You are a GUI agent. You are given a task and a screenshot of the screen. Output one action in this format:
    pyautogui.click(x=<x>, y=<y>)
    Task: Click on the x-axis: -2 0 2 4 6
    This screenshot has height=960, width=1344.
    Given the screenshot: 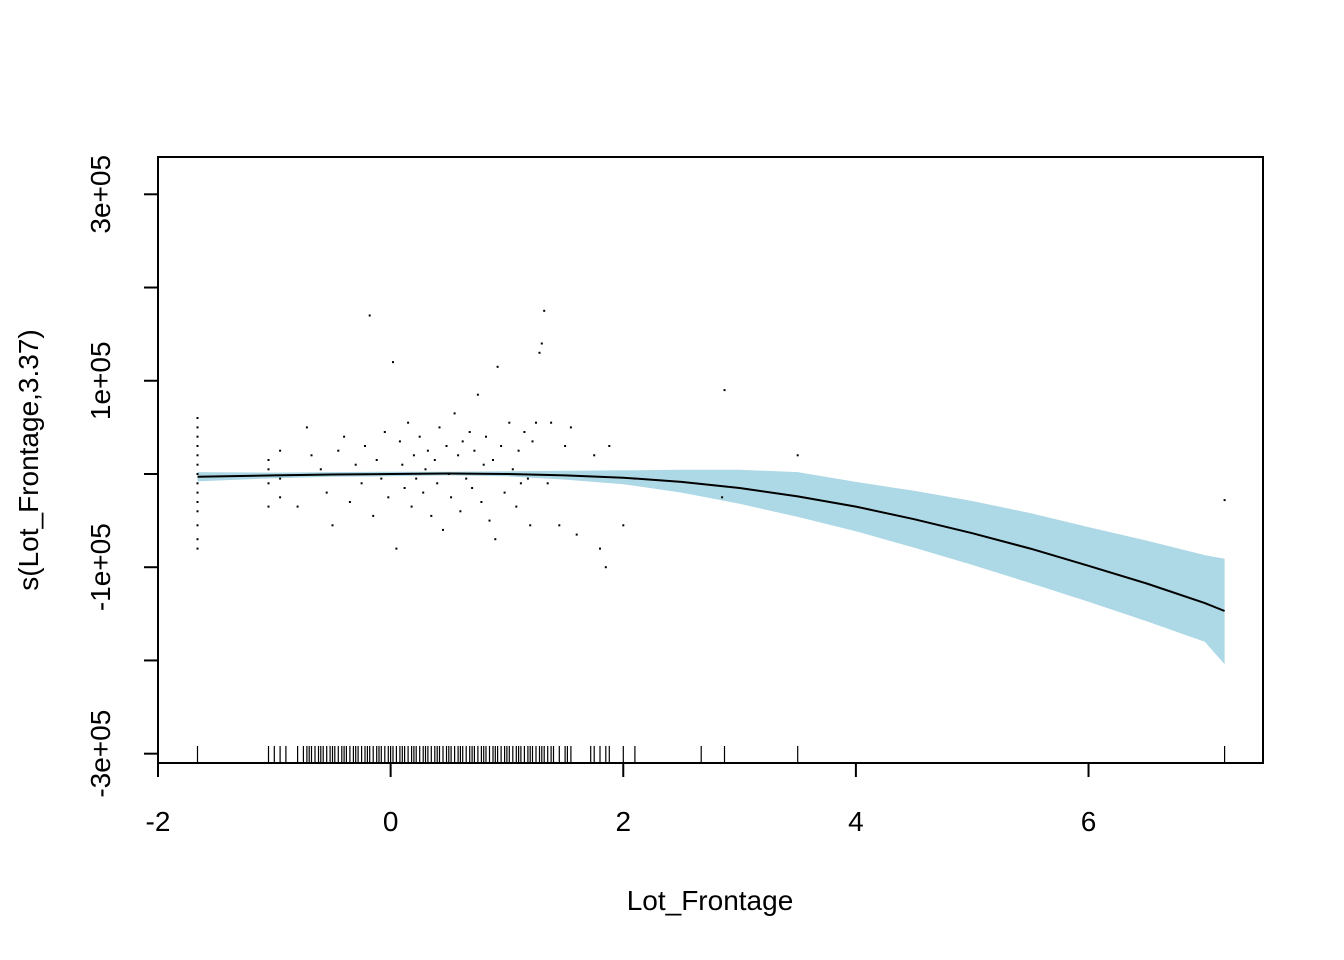 What is the action you would take?
    pyautogui.click(x=621, y=799)
    